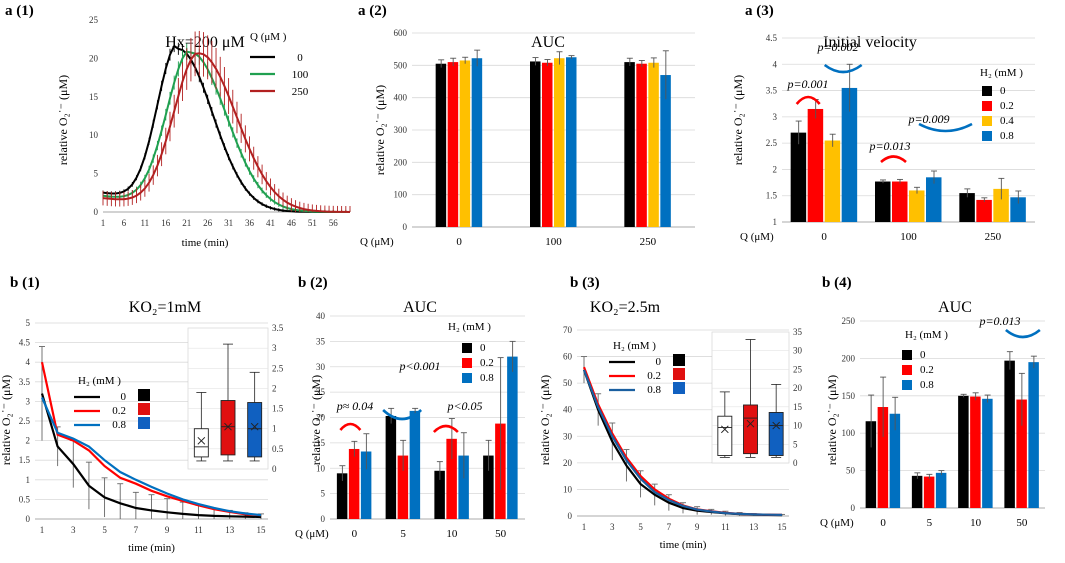  I want to click on y-tick-label: 150, so click(849, 396).